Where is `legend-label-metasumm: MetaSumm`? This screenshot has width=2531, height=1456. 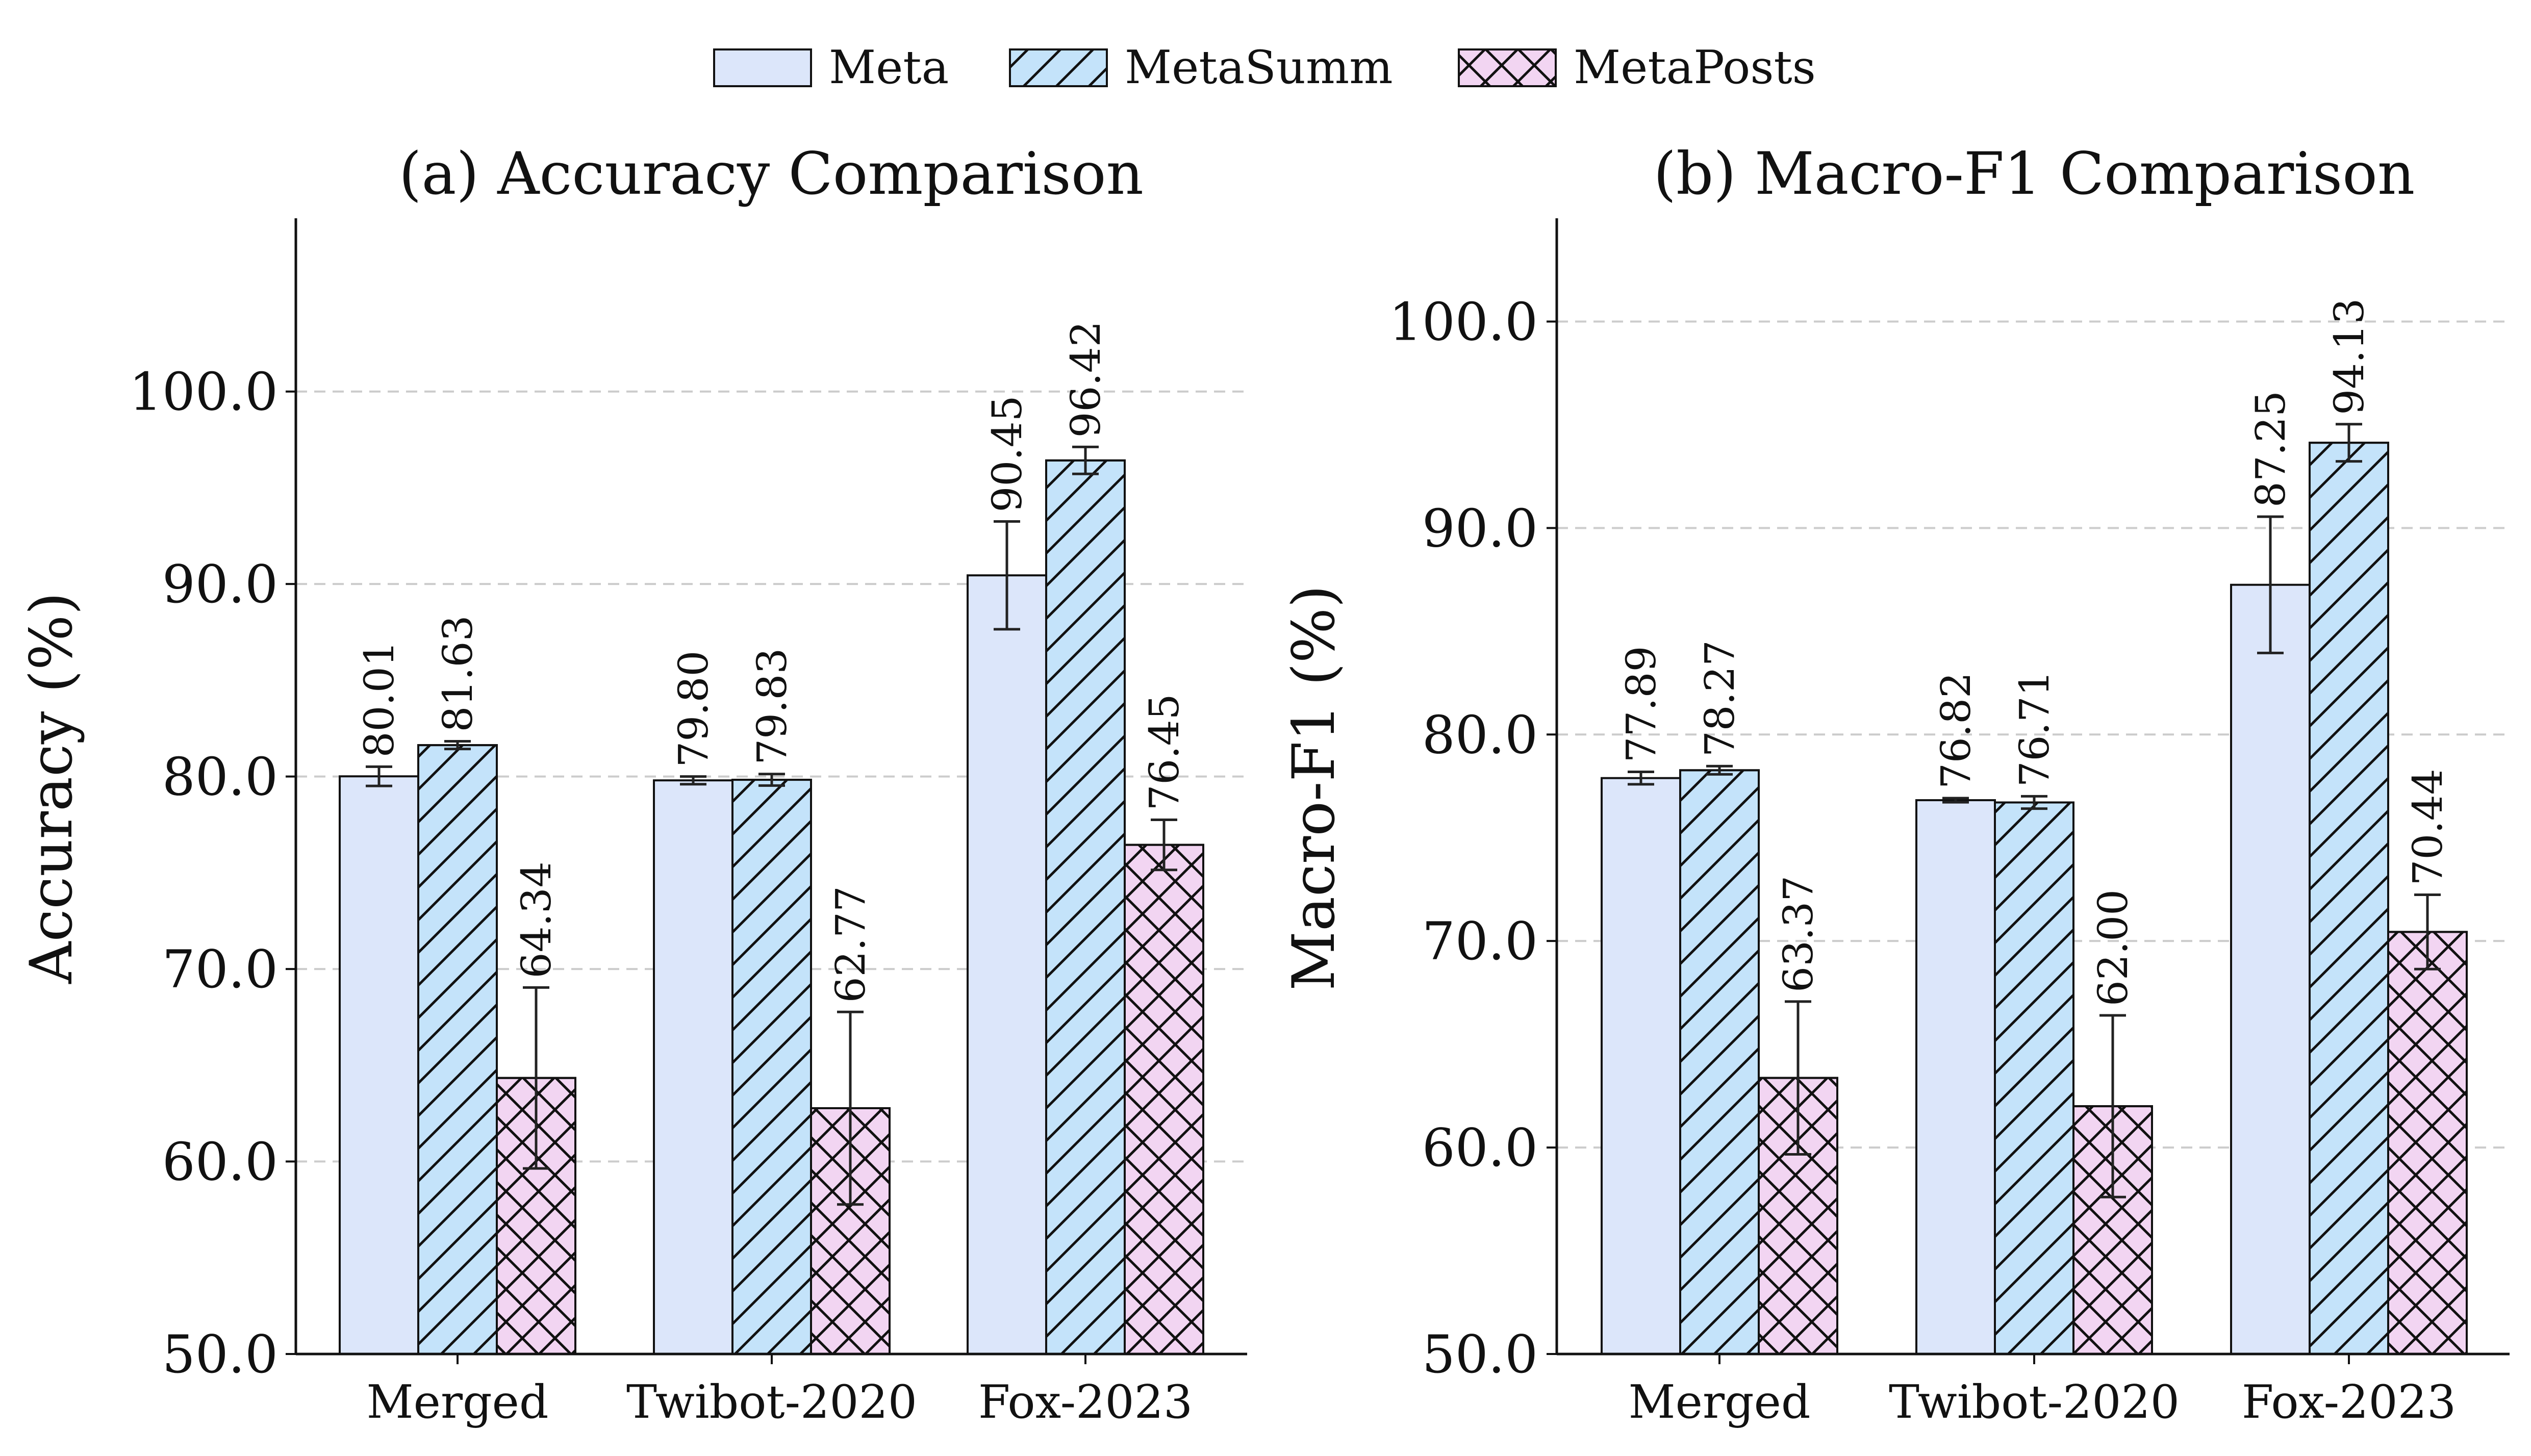
legend-label-metasumm: MetaSumm is located at coordinates (1259, 67).